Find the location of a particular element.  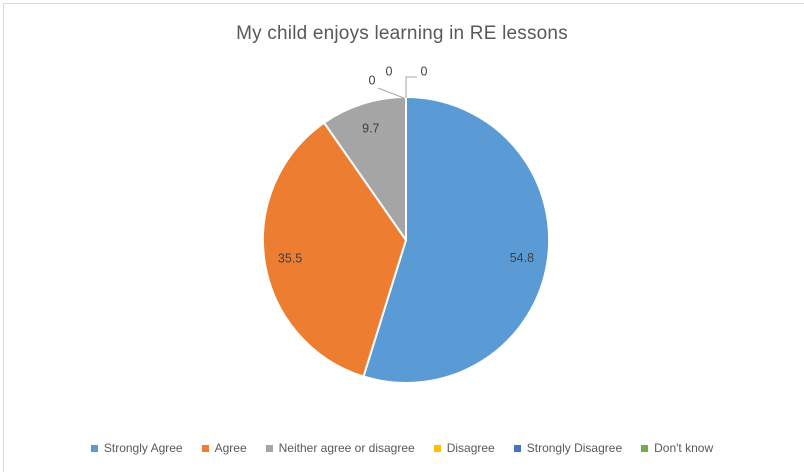

pie-slice-neither-agree-or-disagree is located at coordinates (365, 168).